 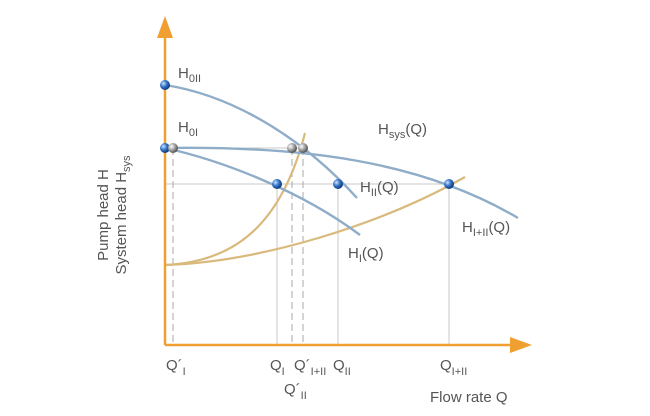 I want to click on label-q2: QII, so click(x=342, y=367).